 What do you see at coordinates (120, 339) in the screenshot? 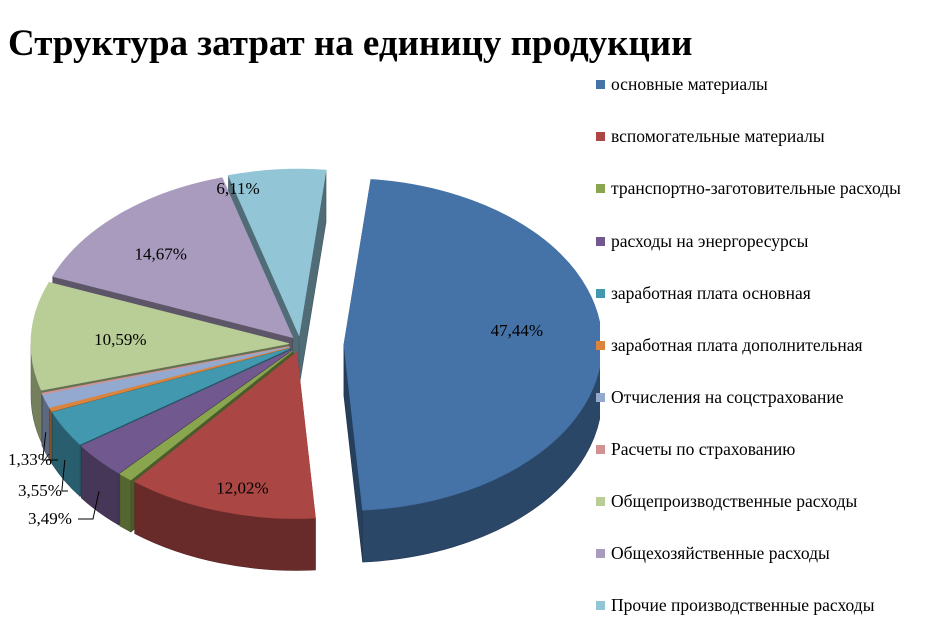
I see `data-label: 10,59%` at bounding box center [120, 339].